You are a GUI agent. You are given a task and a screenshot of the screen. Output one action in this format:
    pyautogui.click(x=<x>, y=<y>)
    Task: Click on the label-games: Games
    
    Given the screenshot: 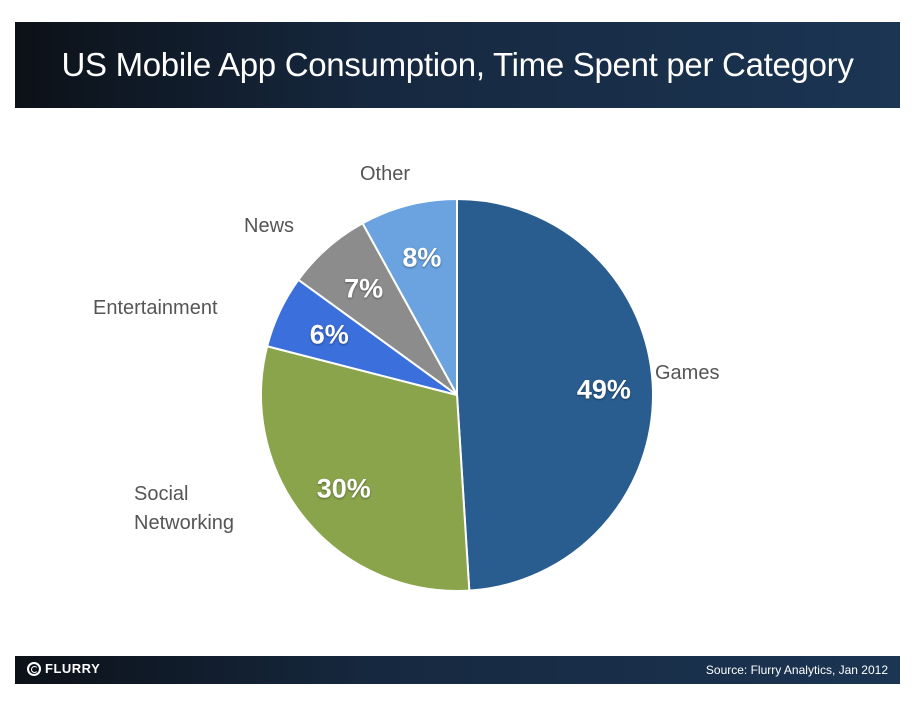 What is the action you would take?
    pyautogui.click(x=687, y=373)
    